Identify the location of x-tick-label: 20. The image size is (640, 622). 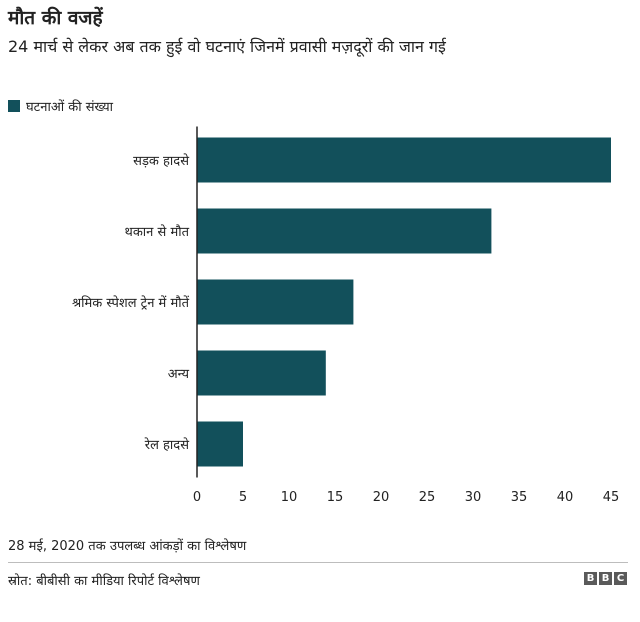
(381, 497).